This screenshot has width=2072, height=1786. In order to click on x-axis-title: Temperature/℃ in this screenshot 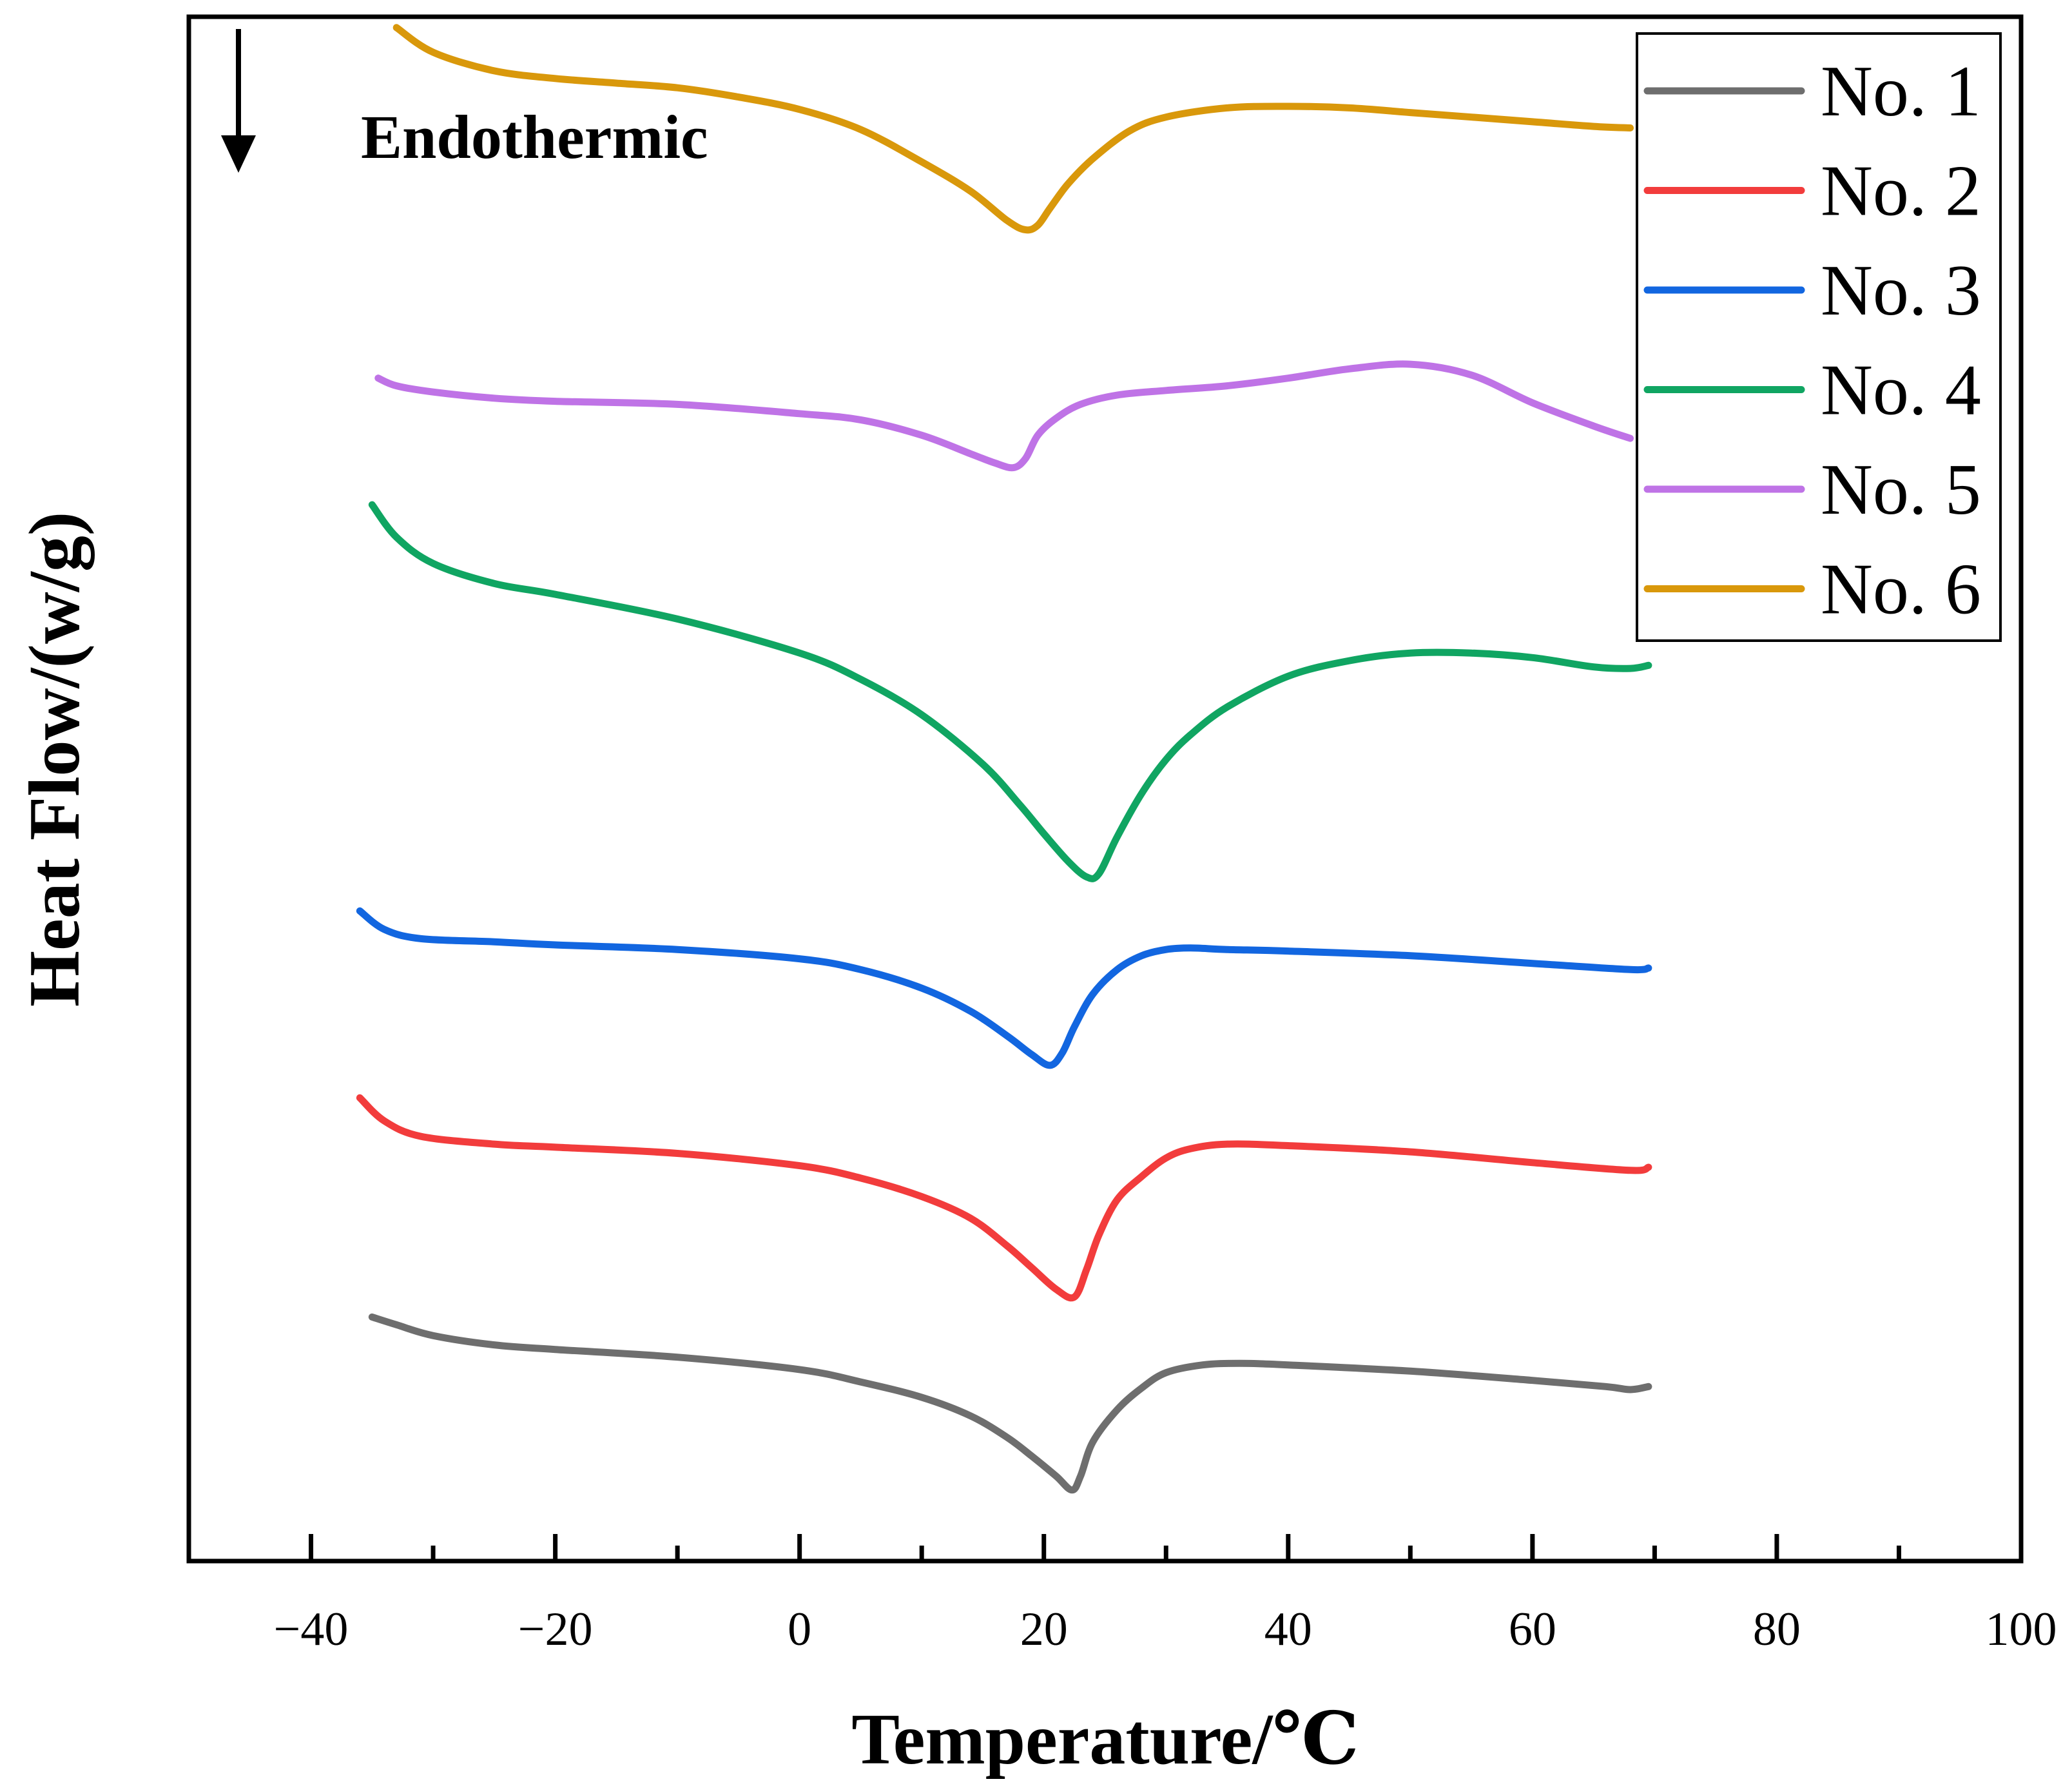, I will do `click(1105, 1740)`.